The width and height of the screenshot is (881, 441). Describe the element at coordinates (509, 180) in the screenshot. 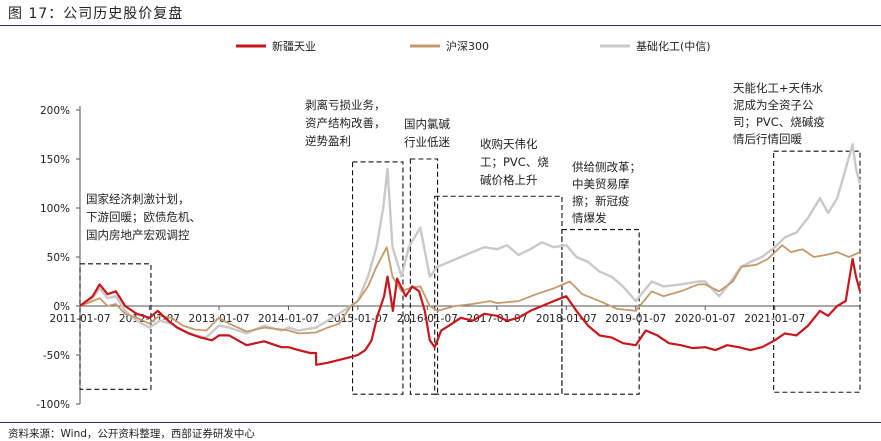

I see `annotation-text: 碱价格上升` at that location.